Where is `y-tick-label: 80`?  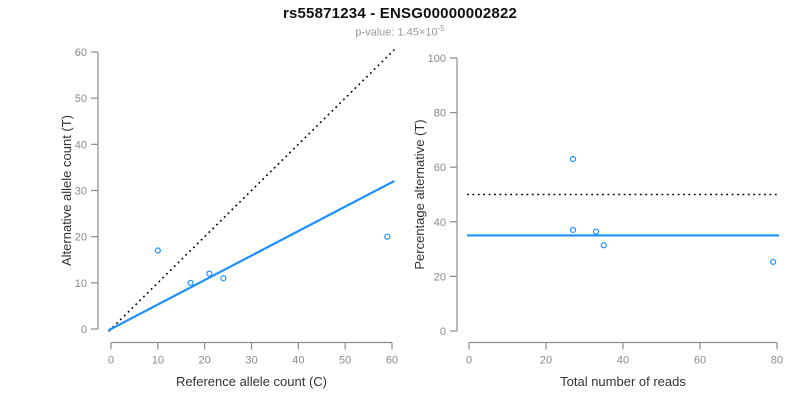
y-tick-label: 80 is located at coordinates (440, 114).